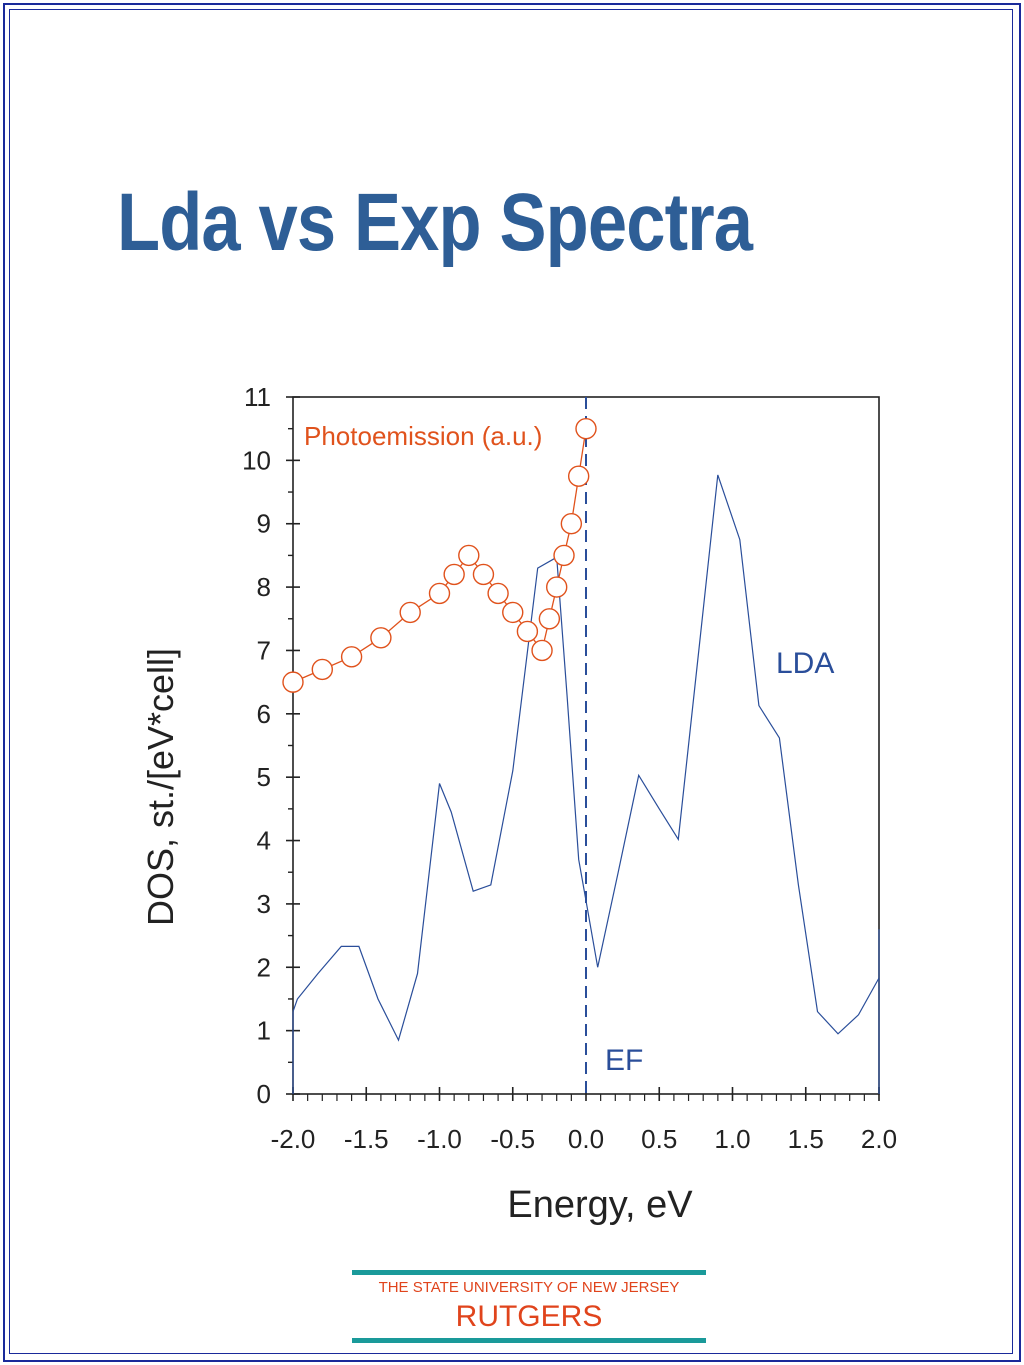 Image resolution: width=1024 pixels, height=1365 pixels. I want to click on x-tick-label: 1.0, so click(732, 1139).